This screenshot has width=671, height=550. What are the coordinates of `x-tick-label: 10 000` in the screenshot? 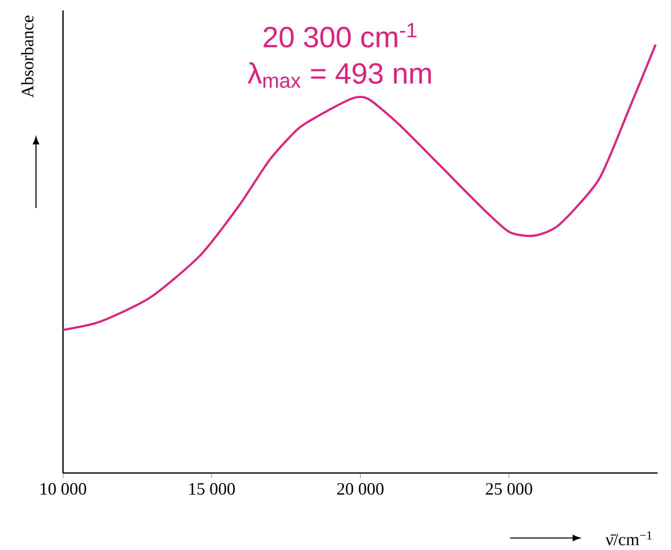 It's located at (63, 489).